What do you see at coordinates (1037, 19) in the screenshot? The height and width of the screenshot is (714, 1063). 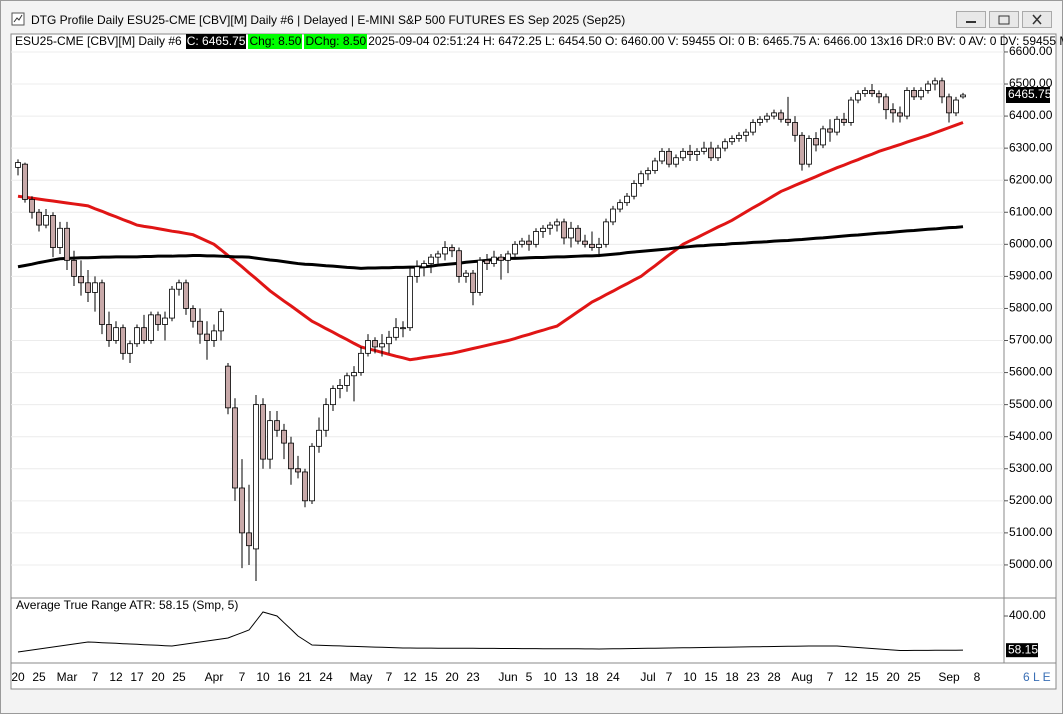 I see `close-button` at bounding box center [1037, 19].